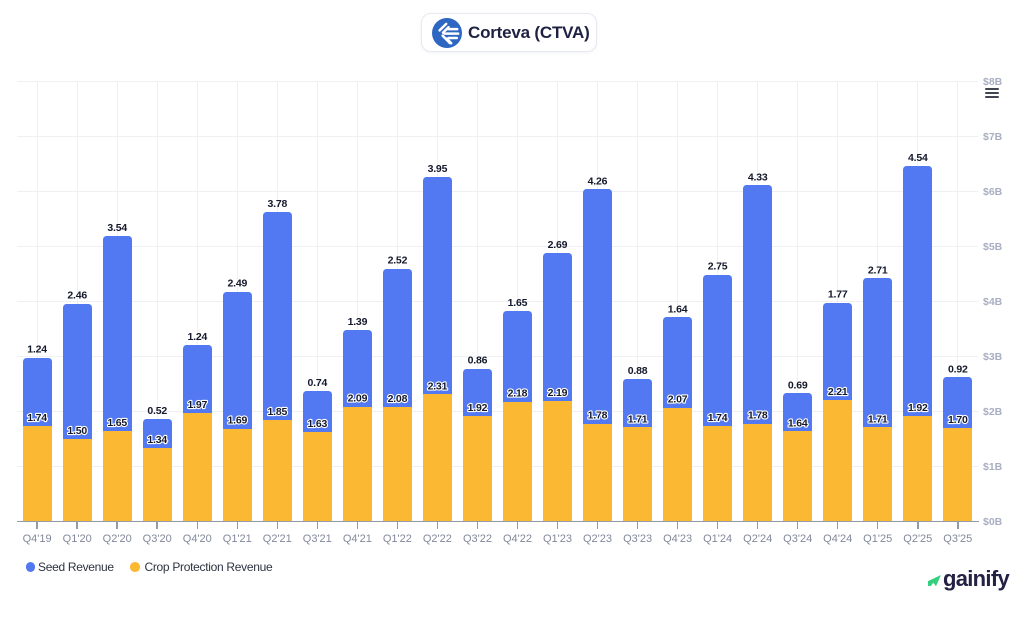  I want to click on svg-text: 1.97, so click(197, 405).